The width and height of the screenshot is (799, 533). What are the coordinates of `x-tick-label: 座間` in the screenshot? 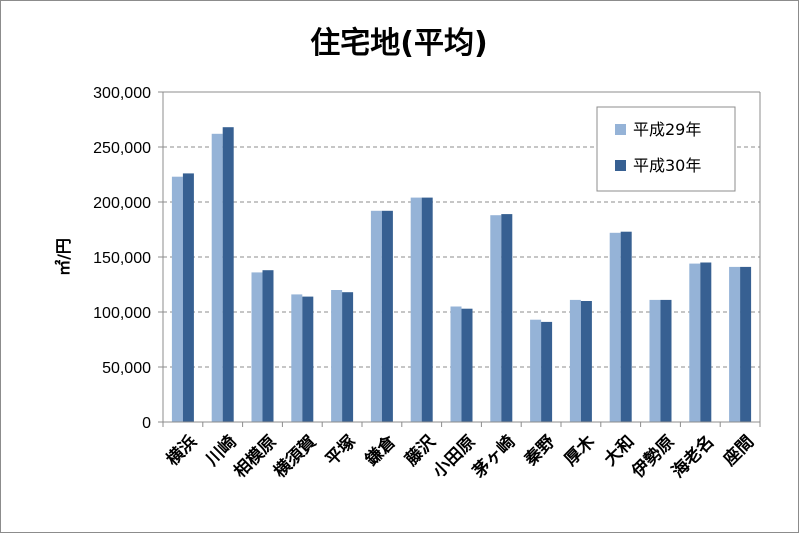 It's located at (738, 450).